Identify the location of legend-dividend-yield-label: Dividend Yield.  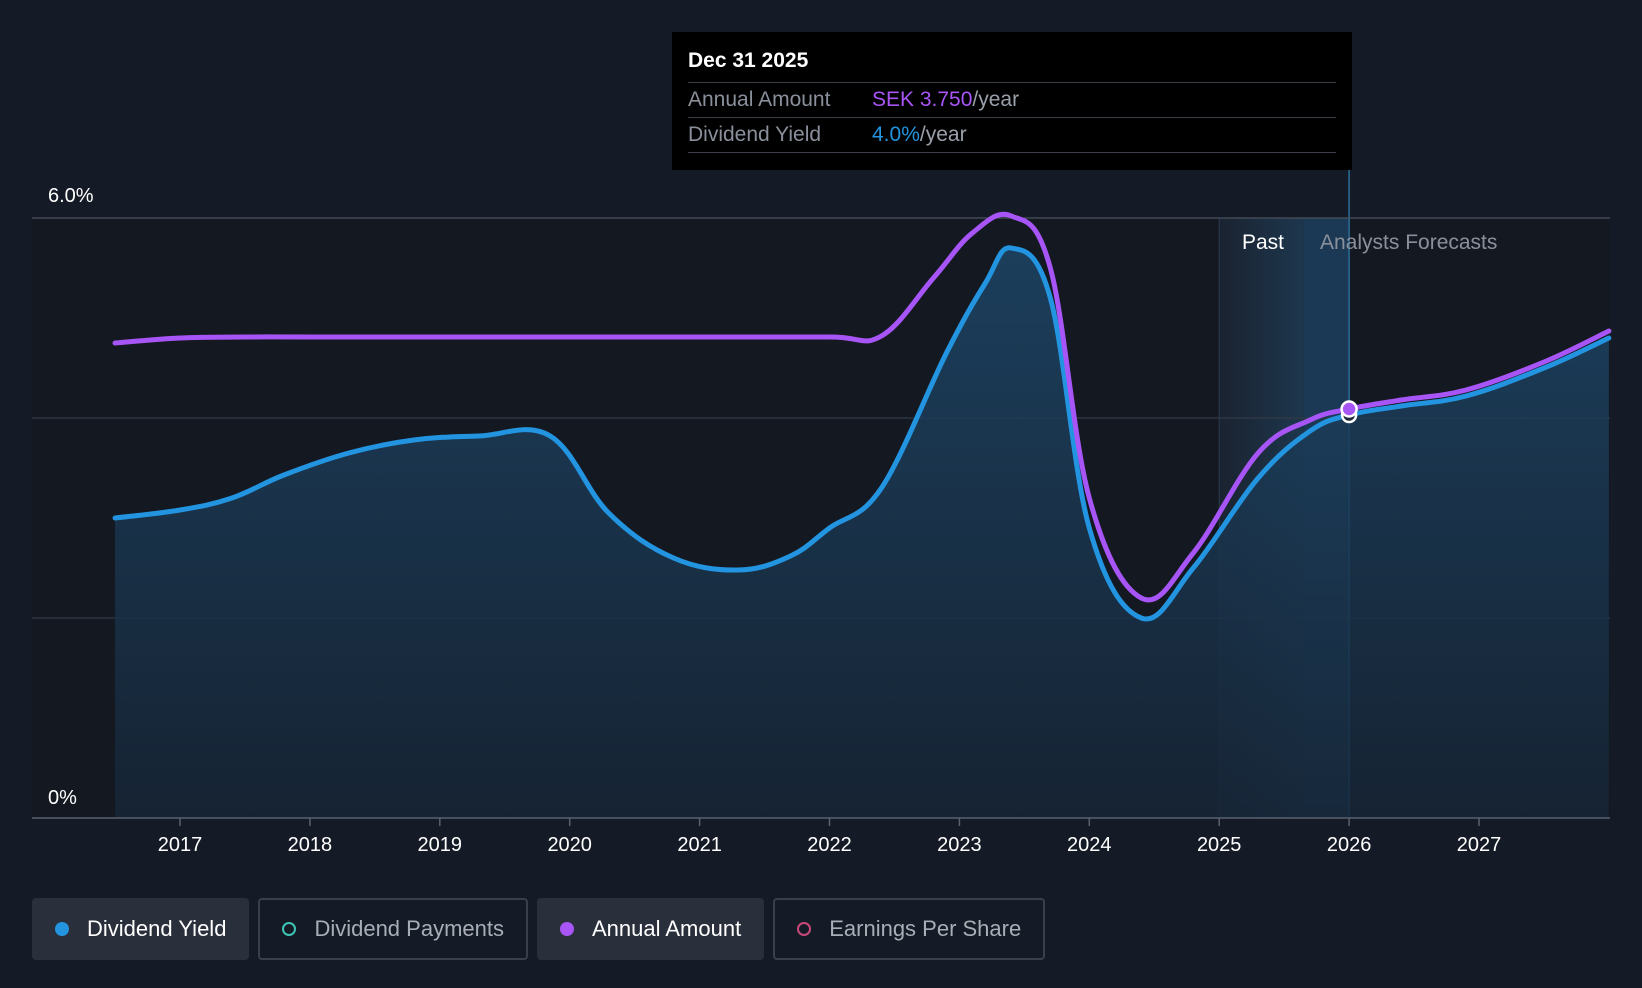
(157, 928).